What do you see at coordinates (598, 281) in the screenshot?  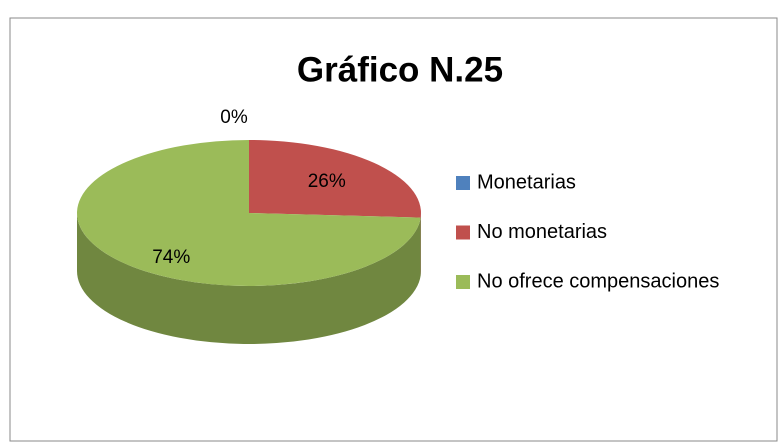 I see `legend-label: No ofrece compensaciones` at bounding box center [598, 281].